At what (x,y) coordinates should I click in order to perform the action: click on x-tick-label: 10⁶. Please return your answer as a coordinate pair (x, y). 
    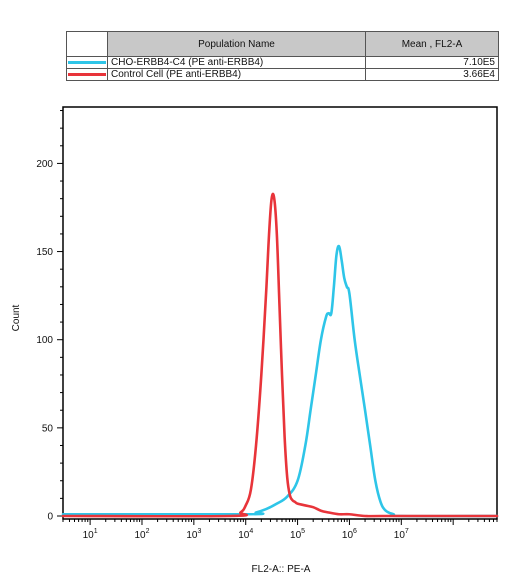
    Looking at the image, I should click on (349, 534).